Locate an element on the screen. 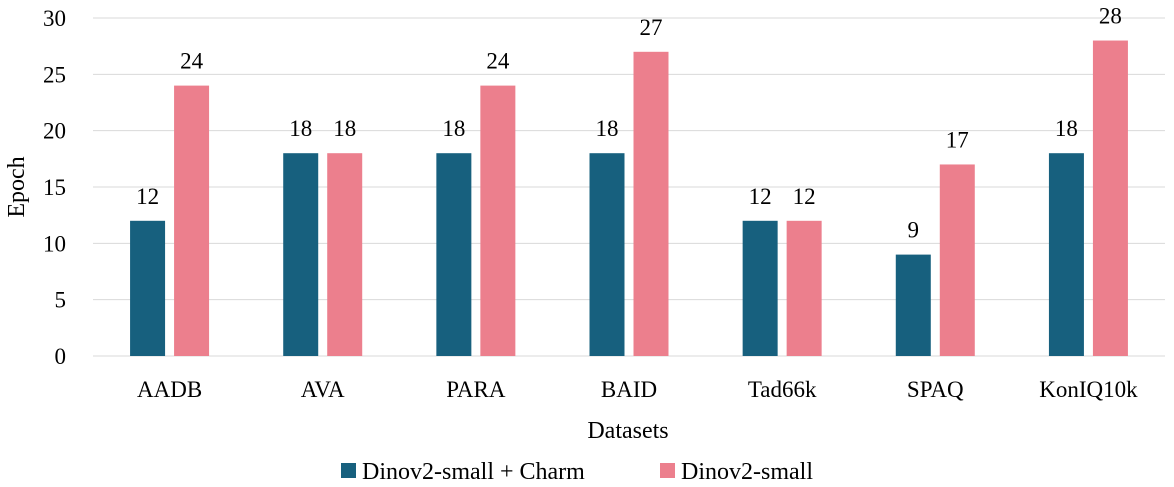 This screenshot has width=1174, height=487. data-label: 27 is located at coordinates (651, 27).